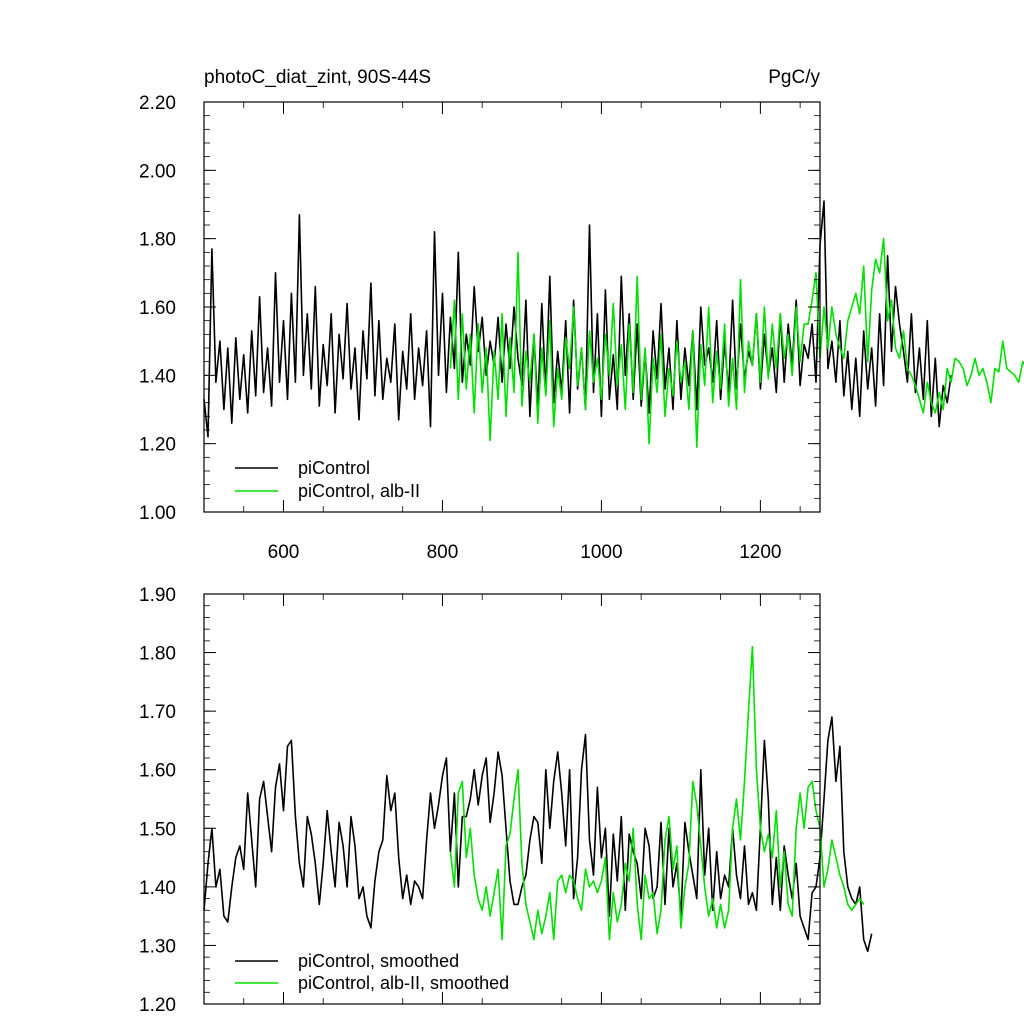  What do you see at coordinates (157, 595) in the screenshot?
I see `y-tick-label: 1.90` at bounding box center [157, 595].